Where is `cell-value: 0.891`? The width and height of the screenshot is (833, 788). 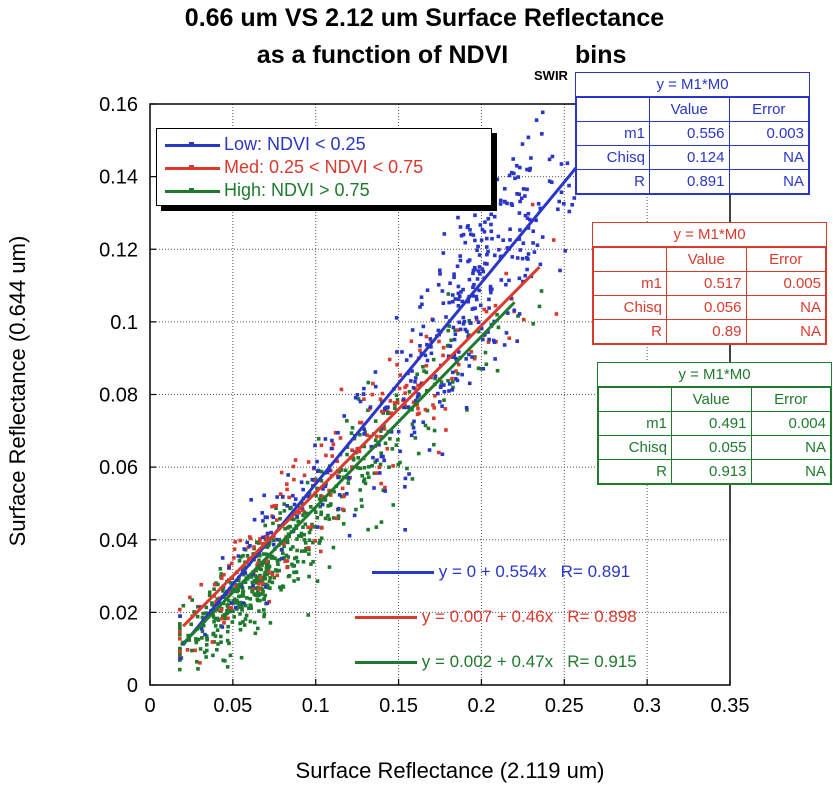
cell-value: 0.891 is located at coordinates (689, 181).